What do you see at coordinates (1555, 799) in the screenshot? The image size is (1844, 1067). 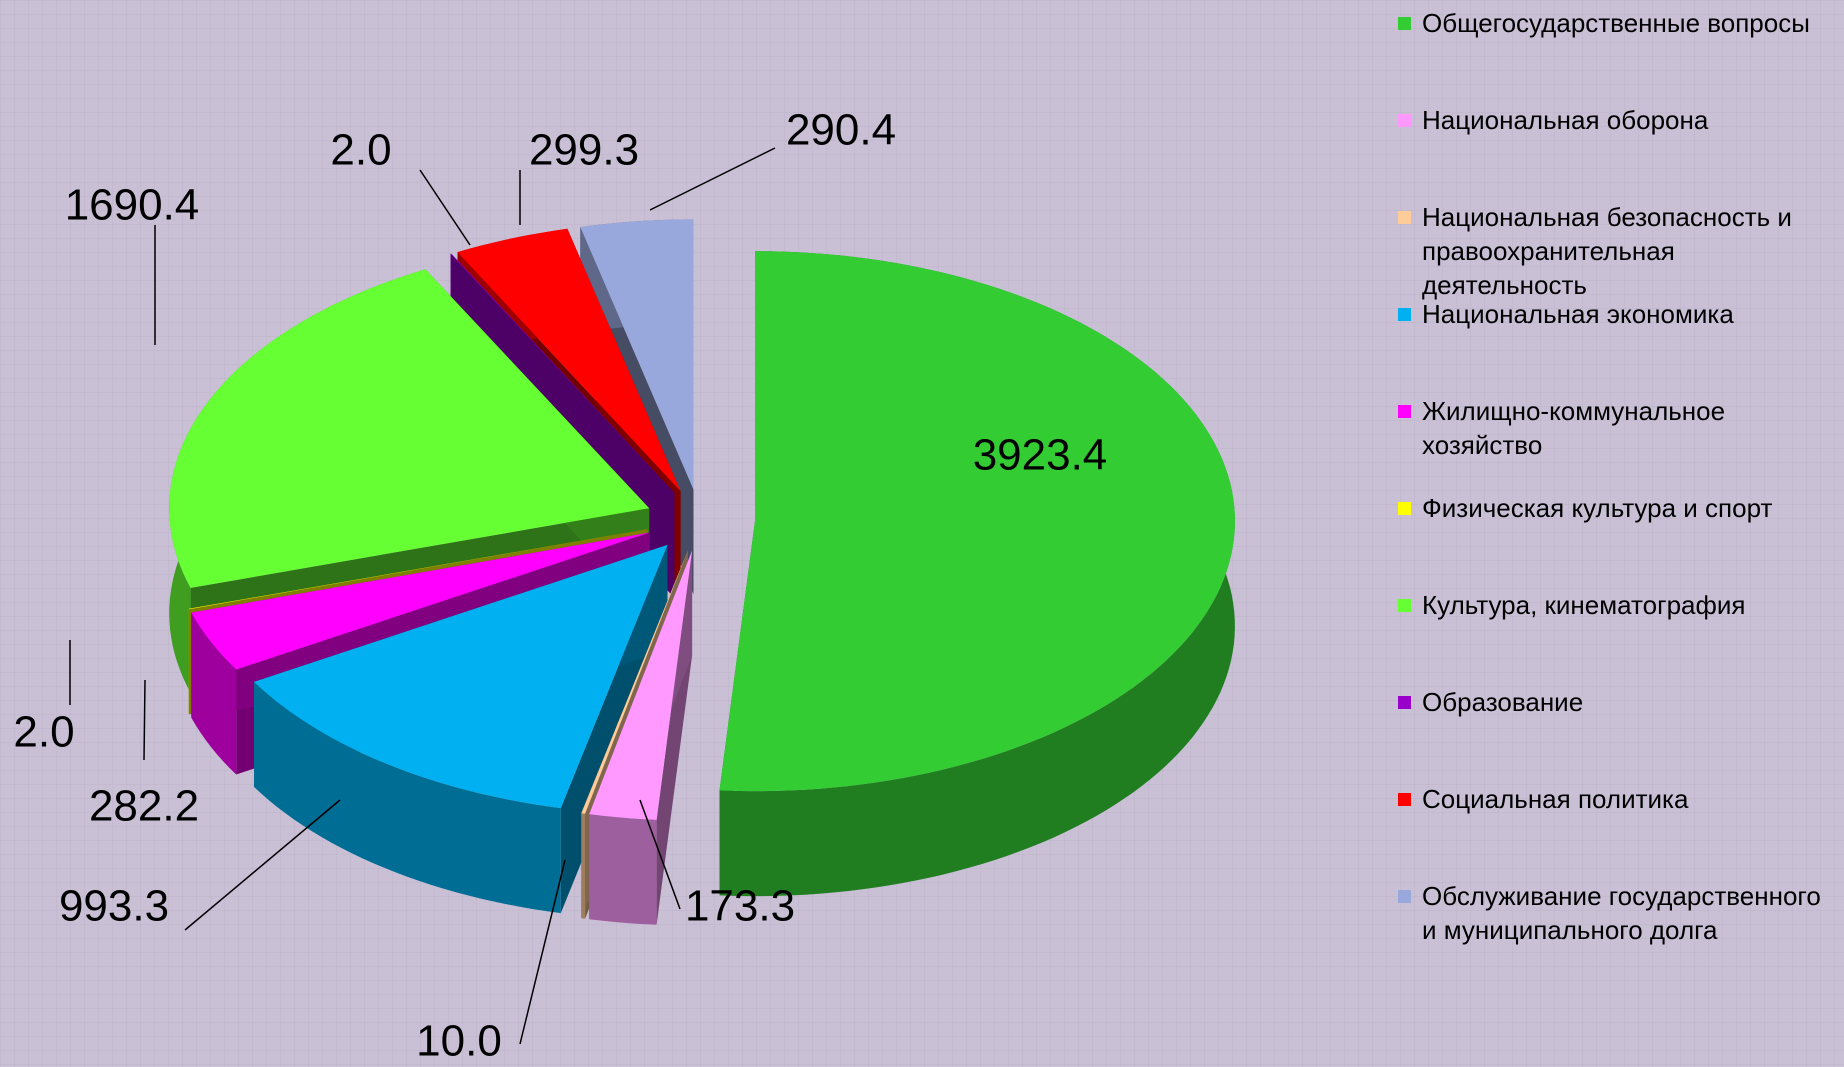 I see `legend-label: Социальная политика` at bounding box center [1555, 799].